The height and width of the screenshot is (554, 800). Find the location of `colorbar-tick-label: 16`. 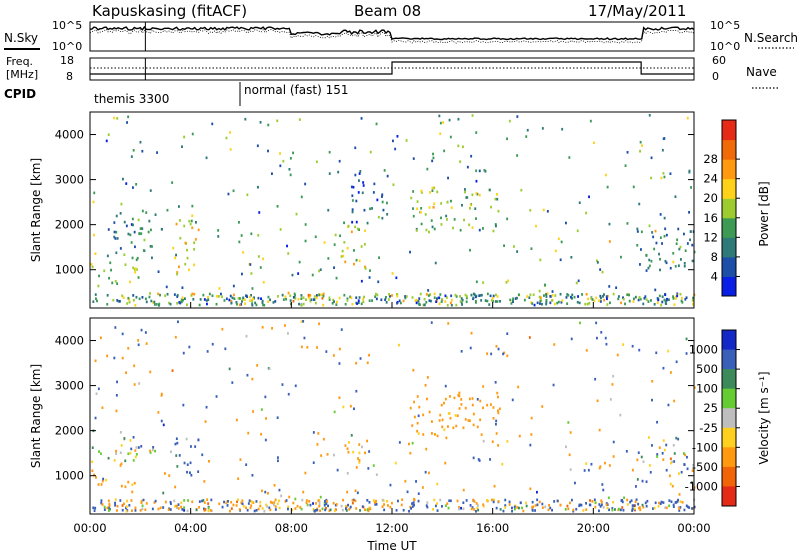

colorbar-tick-label: 16 is located at coordinates (710, 218).